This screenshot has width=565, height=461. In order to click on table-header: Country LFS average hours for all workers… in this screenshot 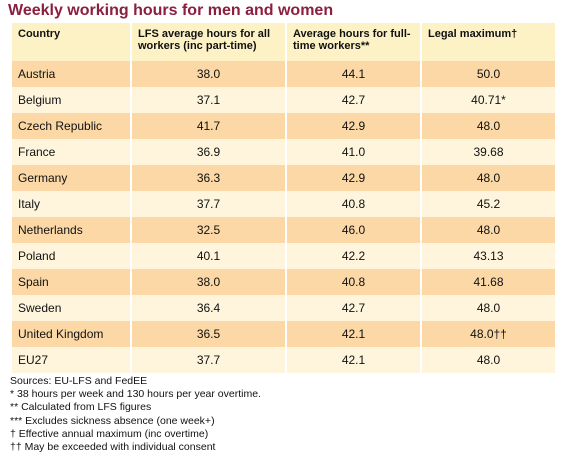, I will do `click(283, 42)`.